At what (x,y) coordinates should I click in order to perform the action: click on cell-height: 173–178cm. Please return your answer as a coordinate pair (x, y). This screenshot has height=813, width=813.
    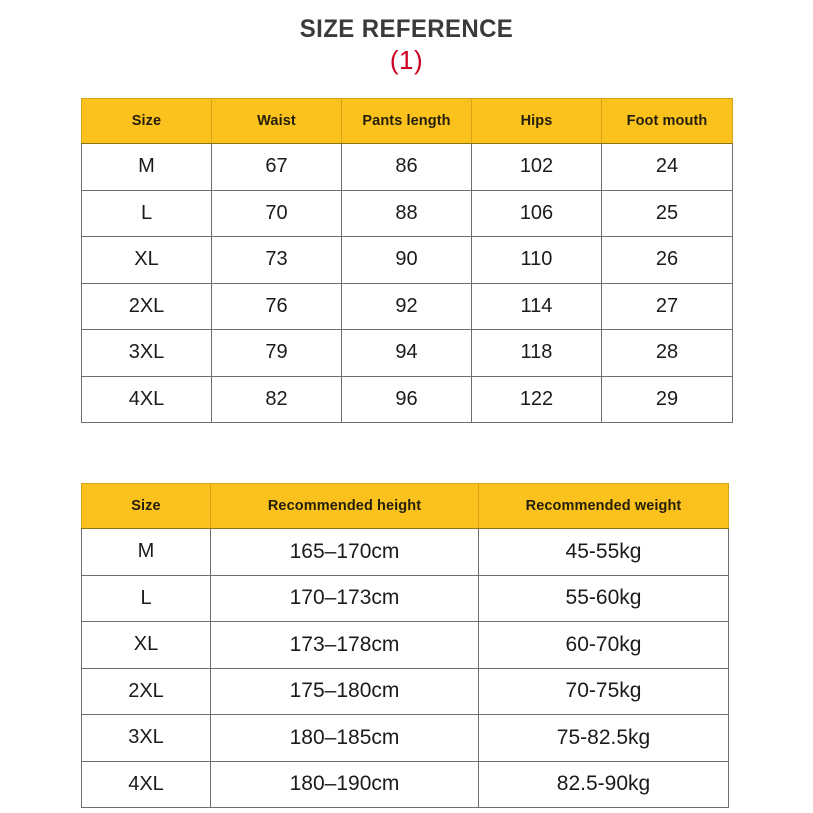
    Looking at the image, I should click on (344, 645).